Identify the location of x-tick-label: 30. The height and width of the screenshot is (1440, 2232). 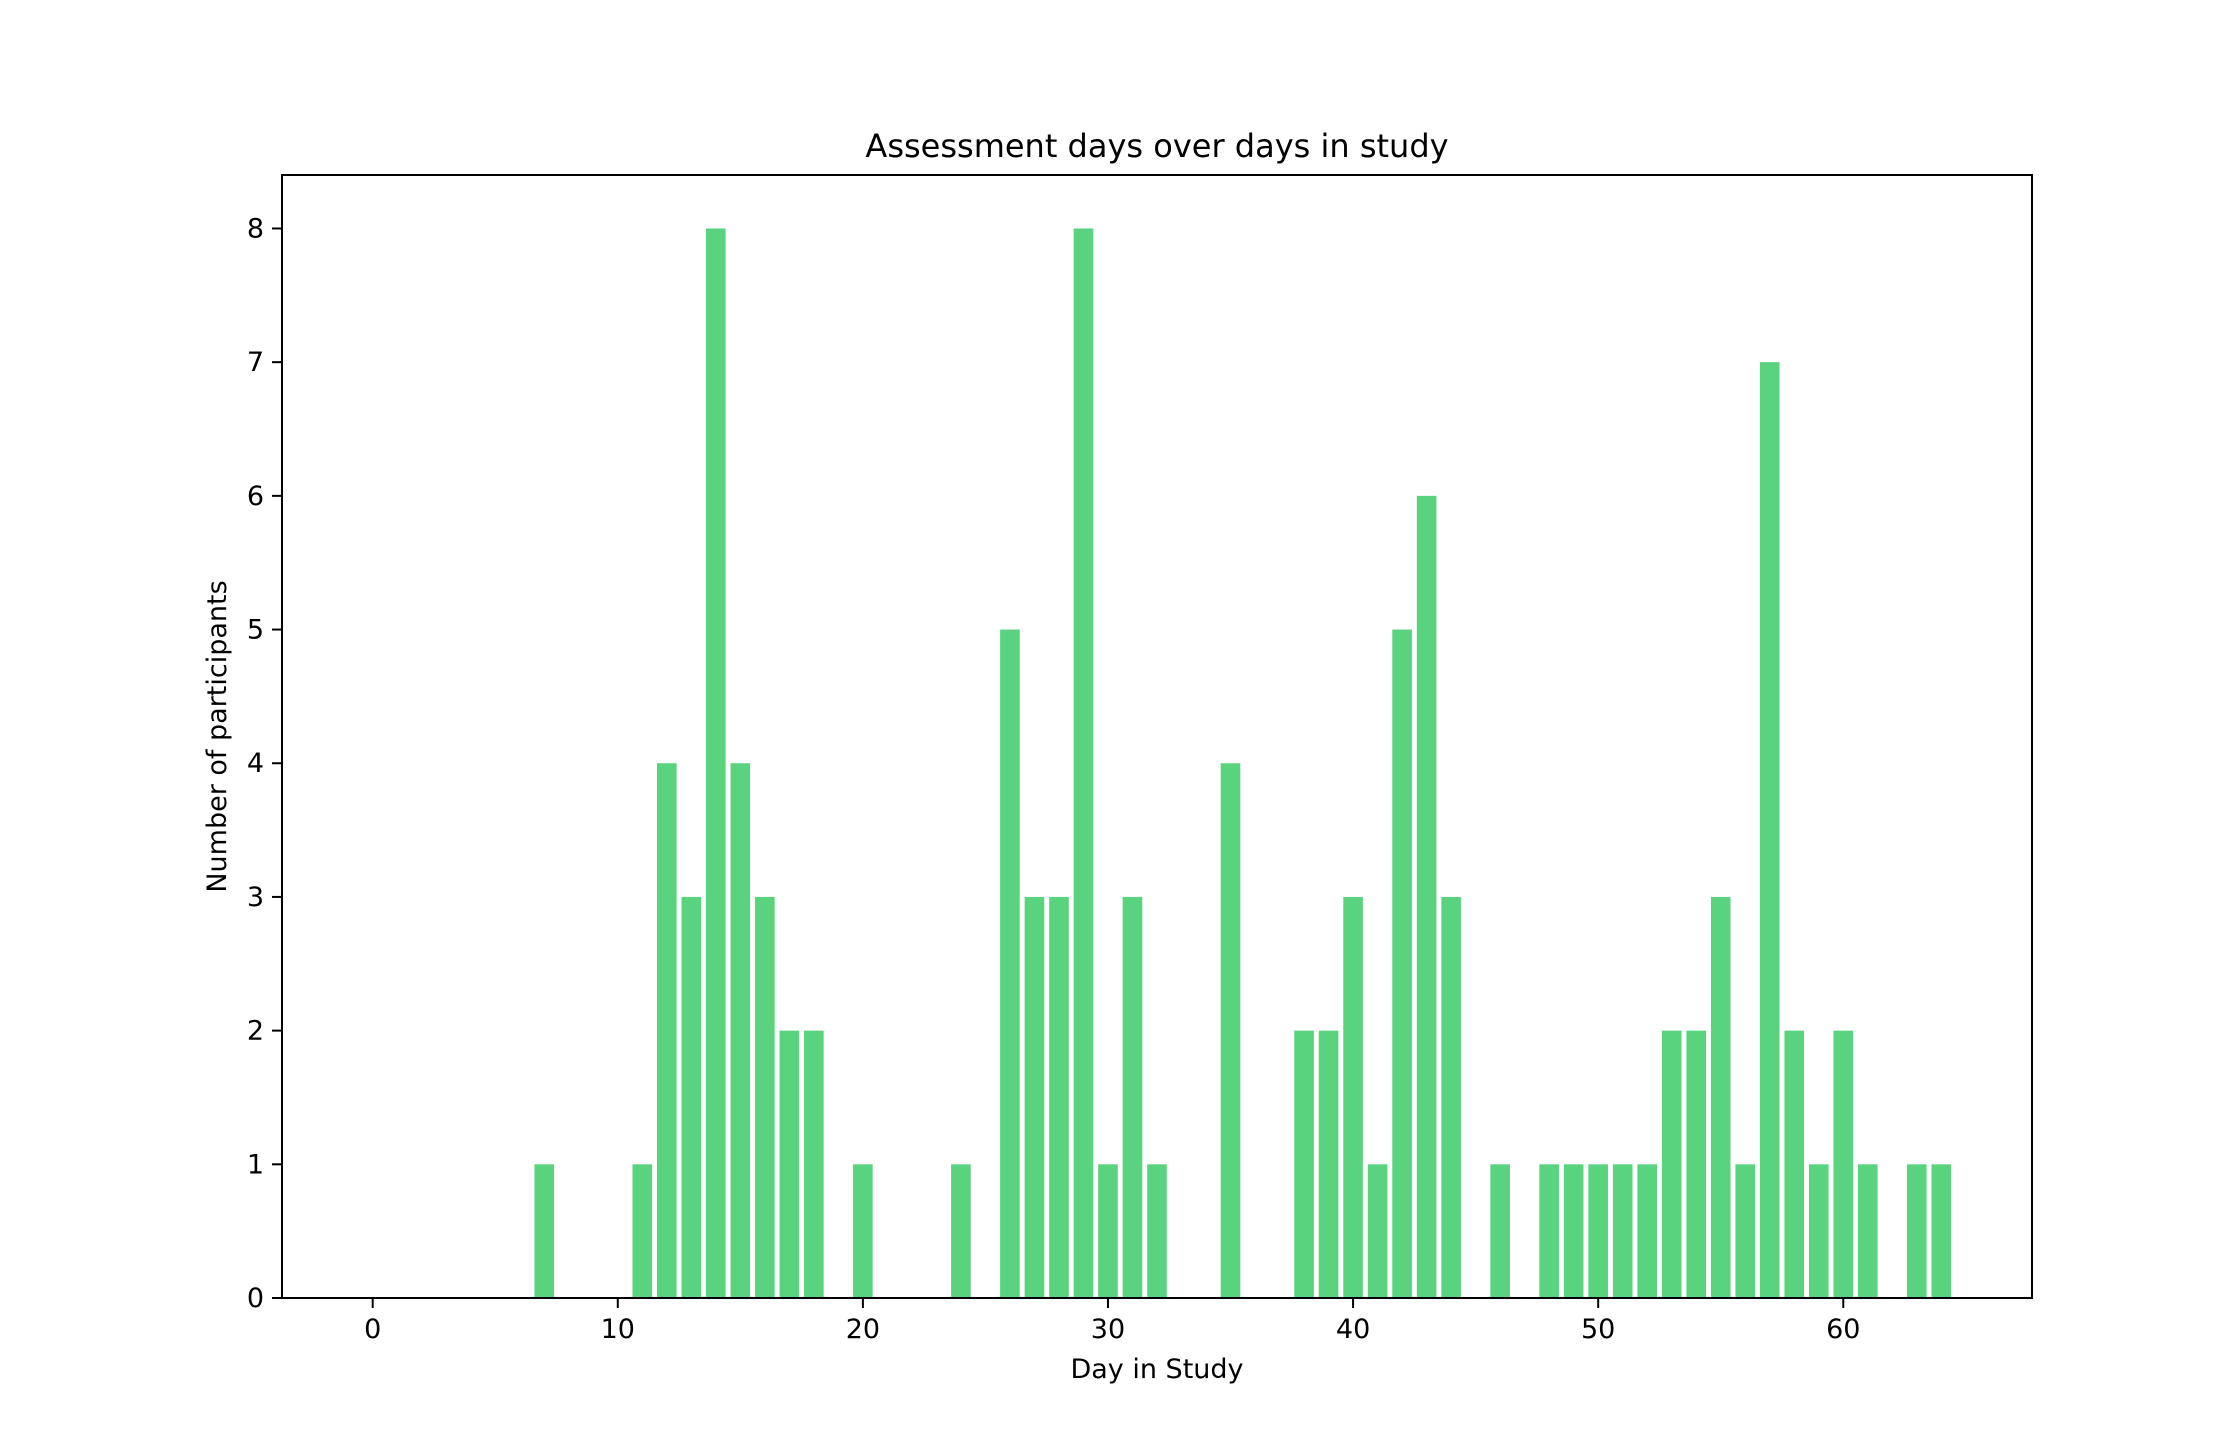
(1108, 1329).